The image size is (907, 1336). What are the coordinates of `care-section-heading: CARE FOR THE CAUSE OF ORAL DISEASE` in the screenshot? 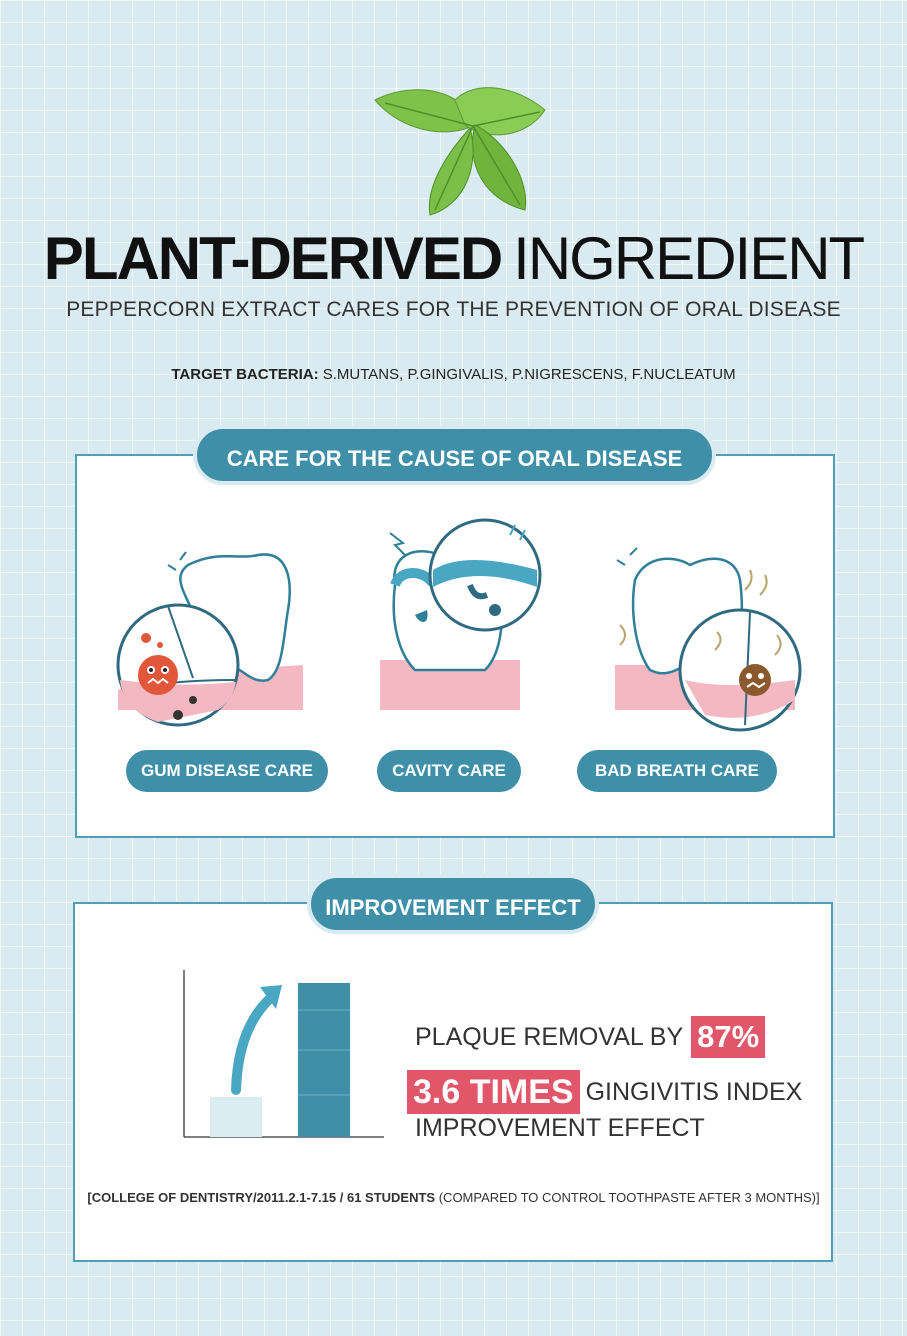 It's located at (454, 455).